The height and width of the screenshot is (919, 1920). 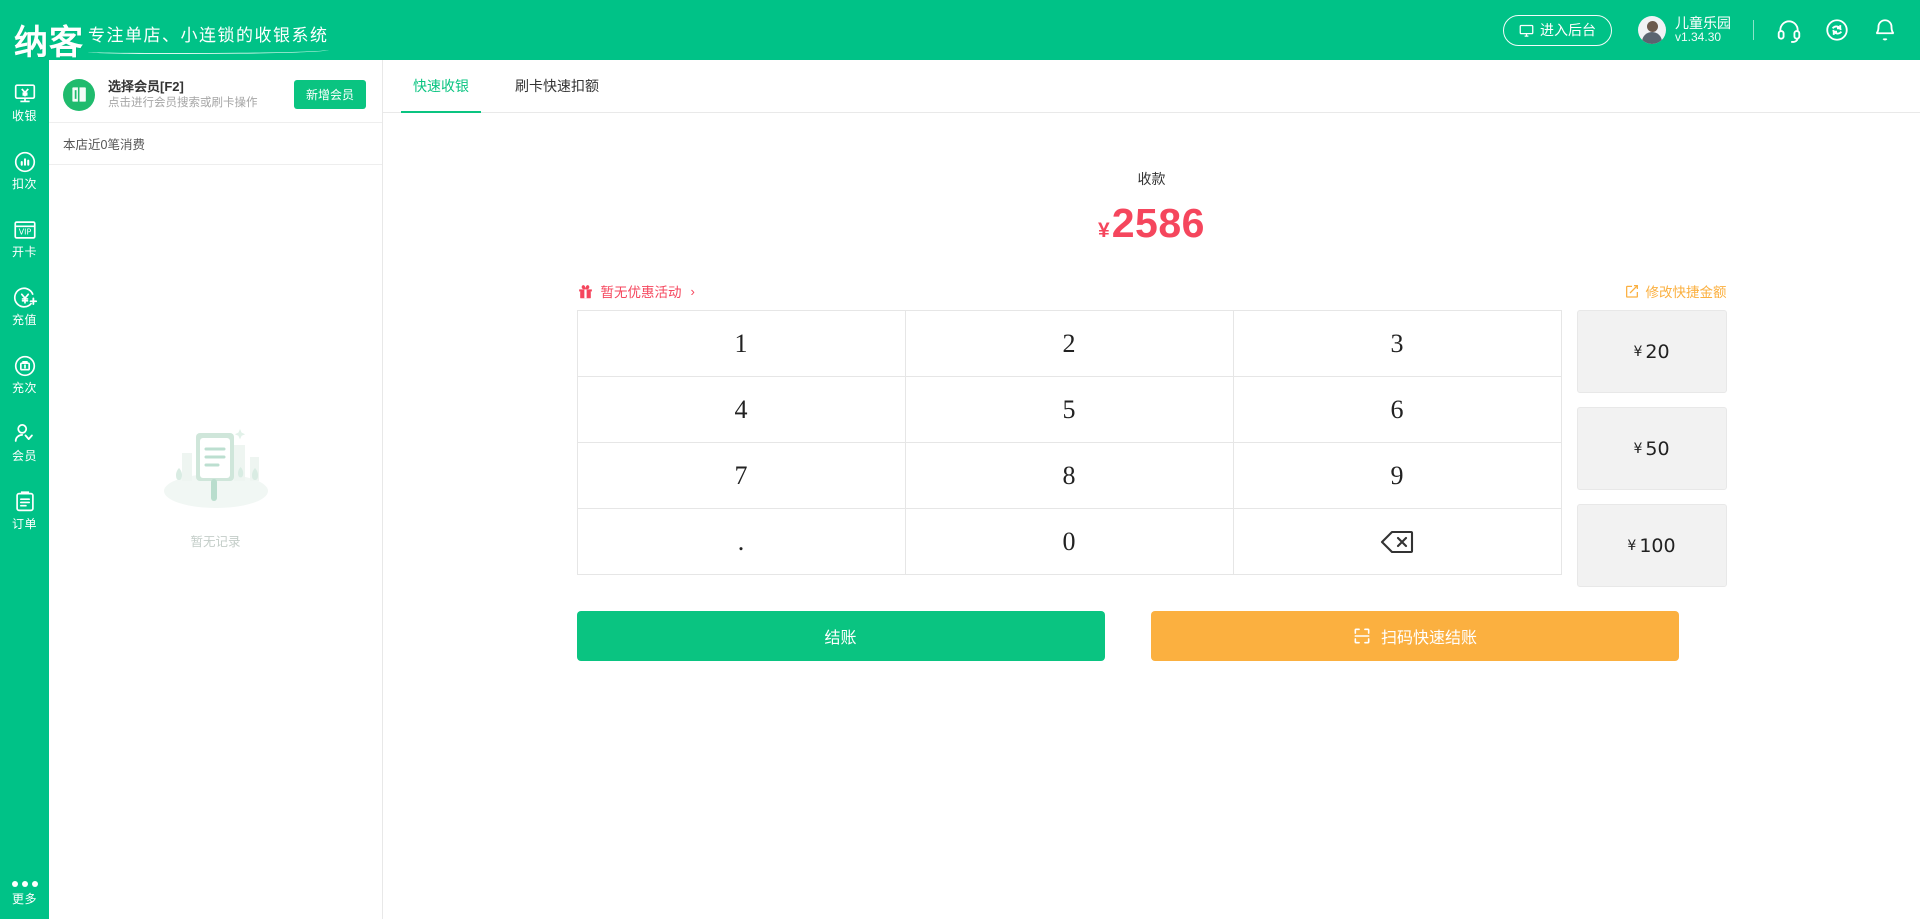 What do you see at coordinates (1686, 292) in the screenshot?
I see `edit-quick-amount-label: 修改快捷金额` at bounding box center [1686, 292].